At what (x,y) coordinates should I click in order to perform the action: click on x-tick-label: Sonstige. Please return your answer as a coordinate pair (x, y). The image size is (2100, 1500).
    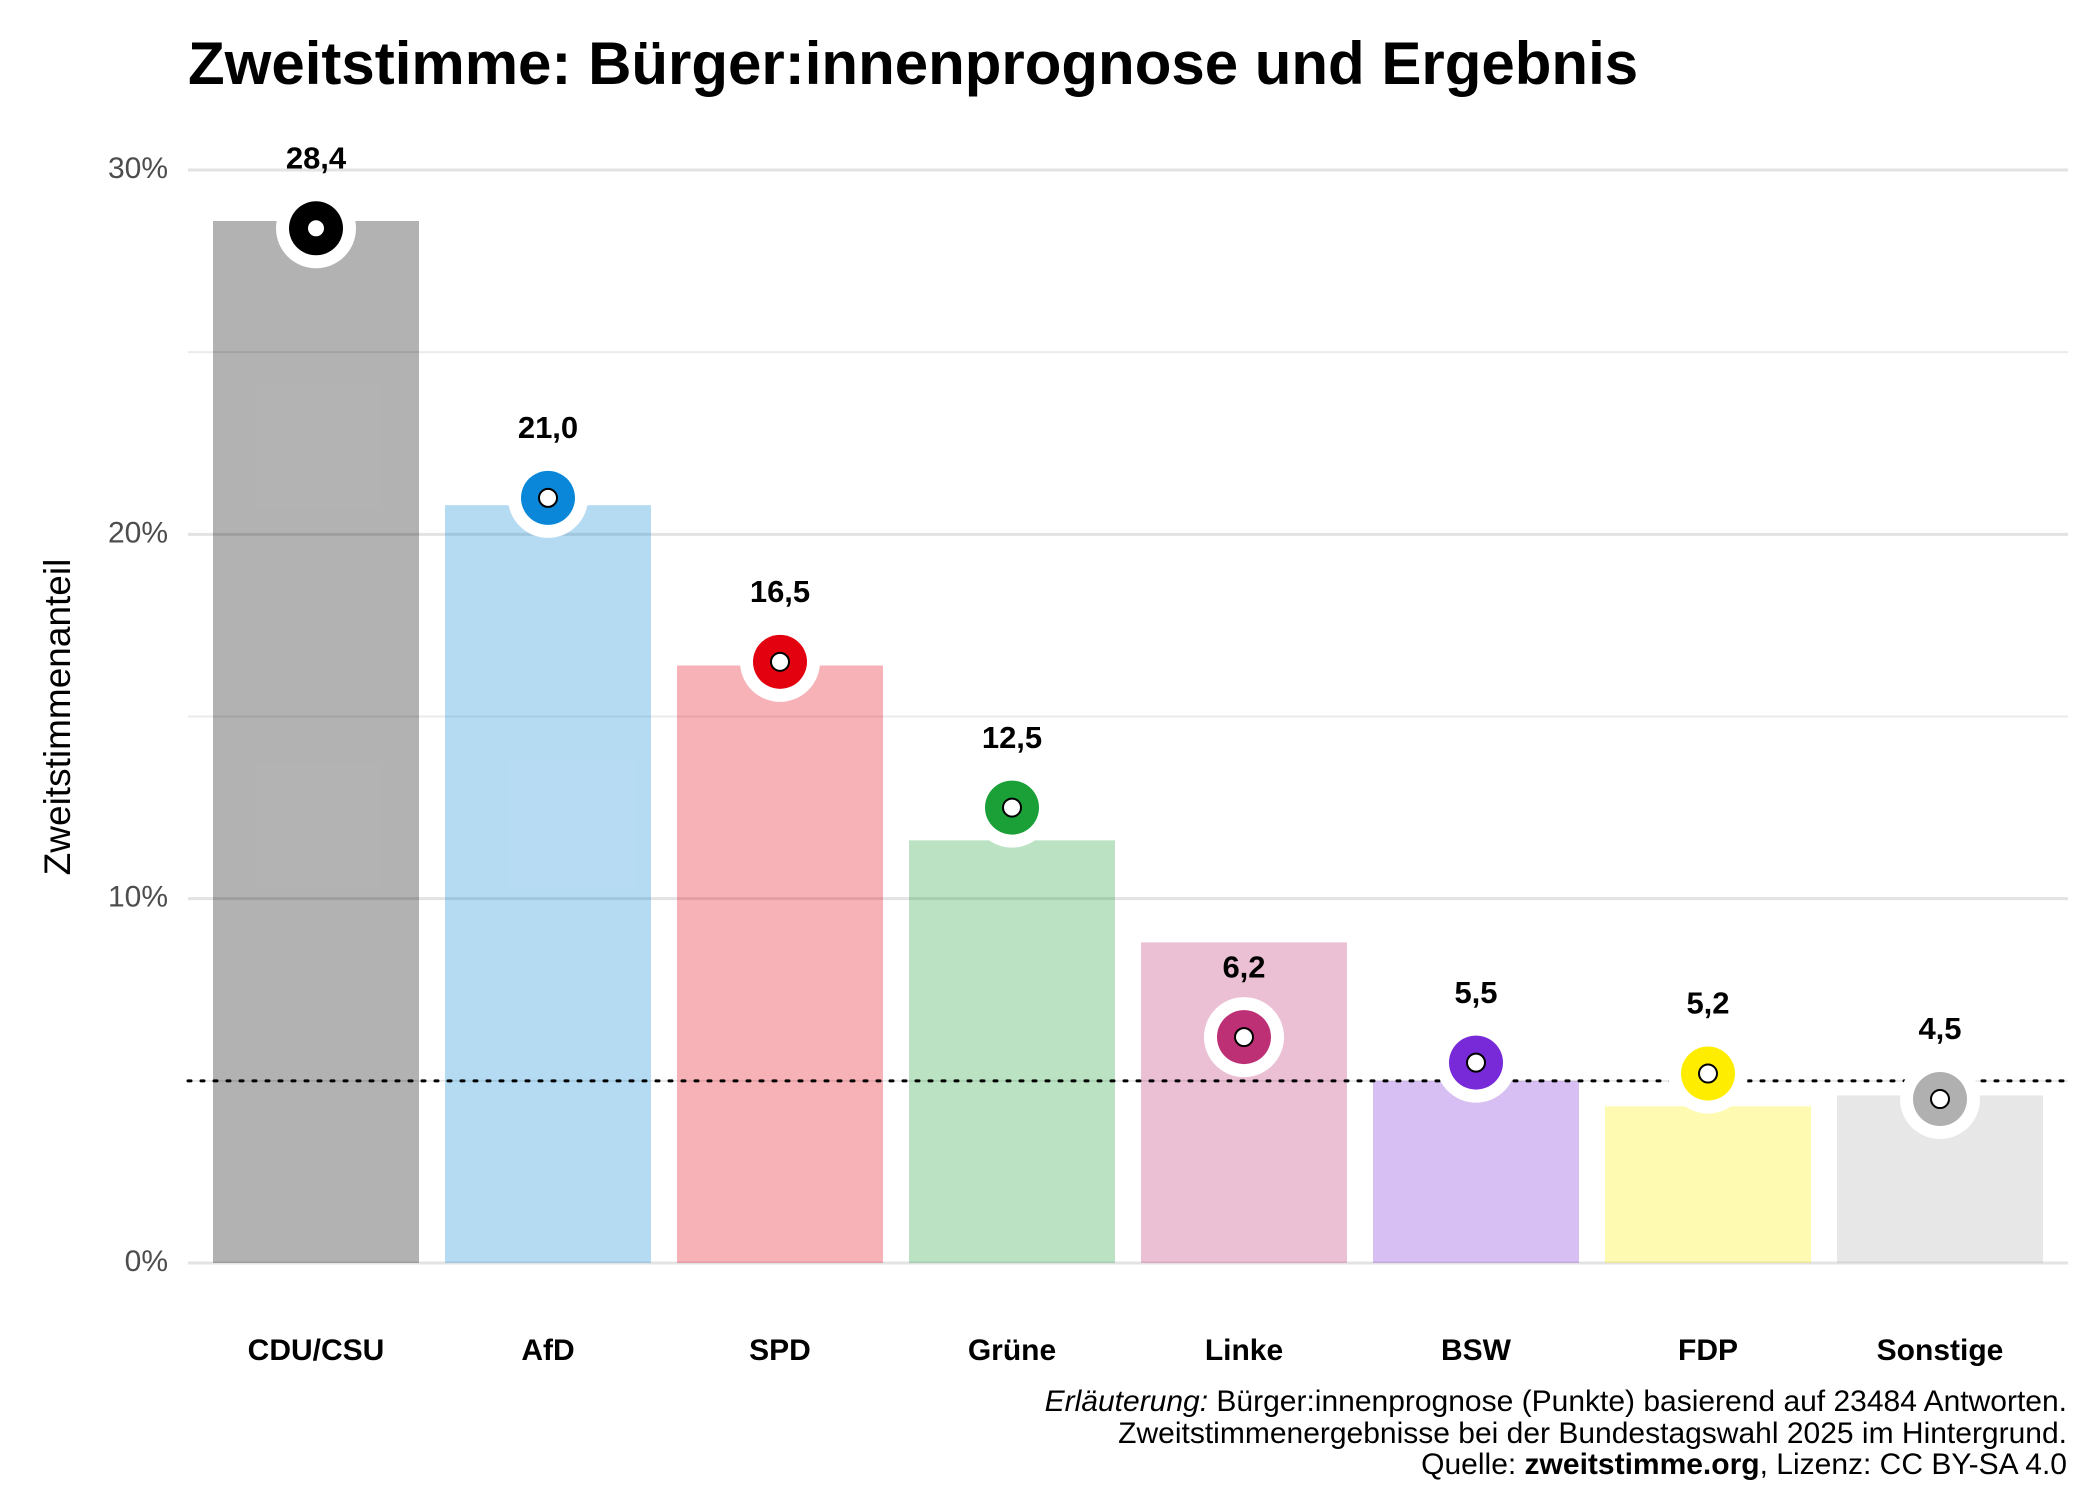
    Looking at the image, I should click on (1940, 1350).